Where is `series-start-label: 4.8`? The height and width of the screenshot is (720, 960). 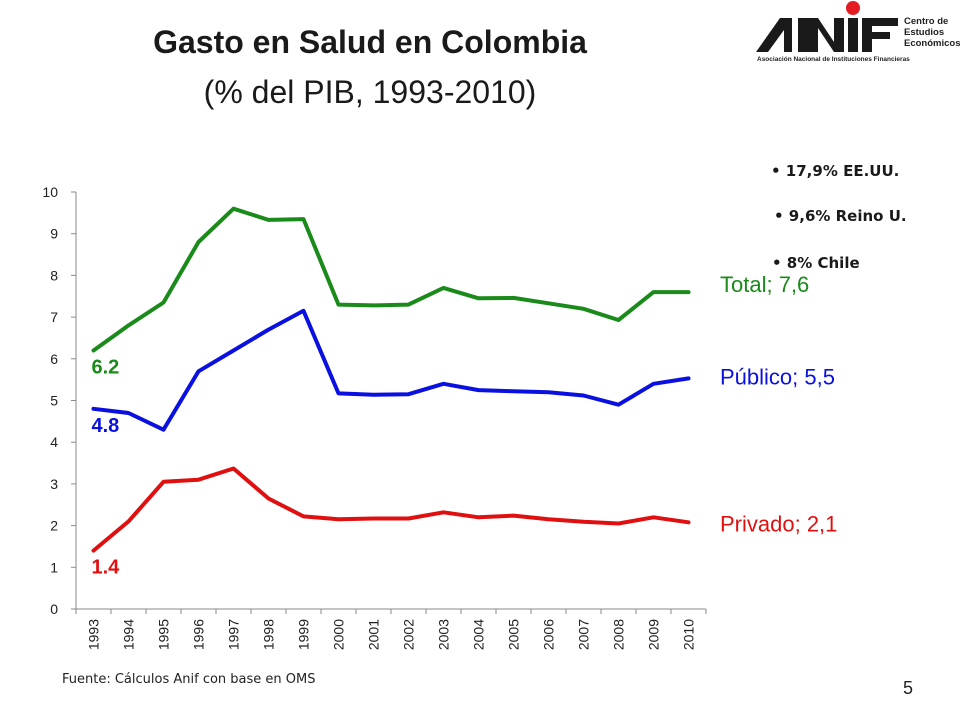
series-start-label: 4.8 is located at coordinates (106, 426).